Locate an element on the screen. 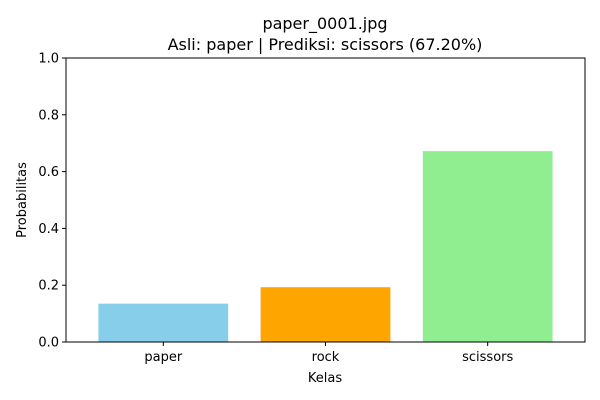 The width and height of the screenshot is (600, 400). y-tick-label: 0.4 is located at coordinates (48, 229).